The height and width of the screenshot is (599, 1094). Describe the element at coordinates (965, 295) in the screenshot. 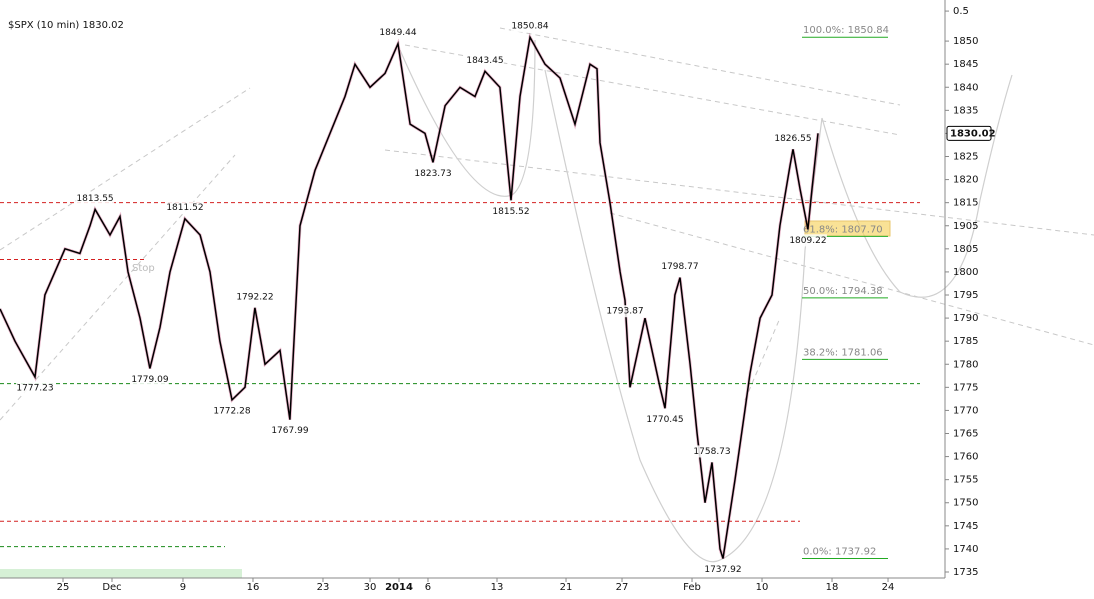

I see `y-tick-label: 1795` at that location.